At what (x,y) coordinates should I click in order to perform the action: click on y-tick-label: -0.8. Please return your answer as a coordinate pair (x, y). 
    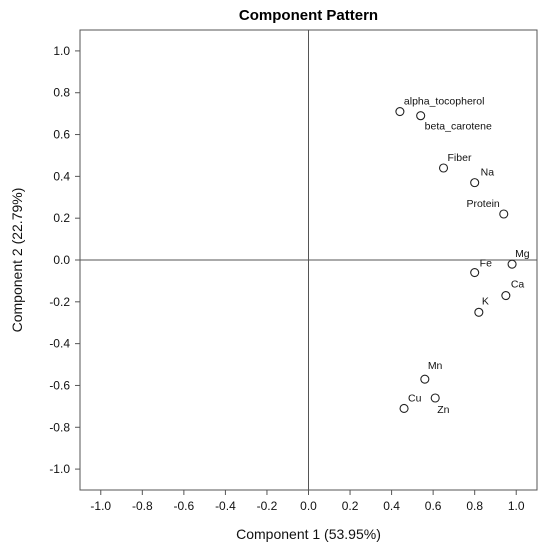
    Looking at the image, I should click on (59, 427).